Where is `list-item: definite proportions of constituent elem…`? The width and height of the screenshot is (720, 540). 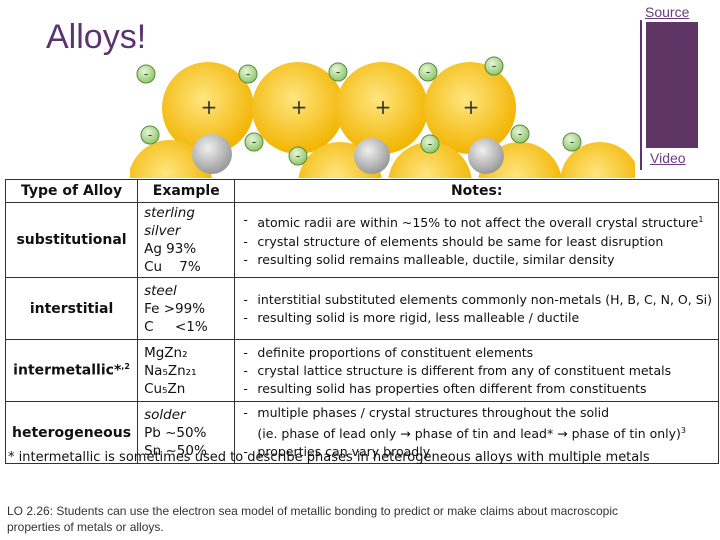 list-item: definite proportions of constituent elem… is located at coordinates (476, 353).